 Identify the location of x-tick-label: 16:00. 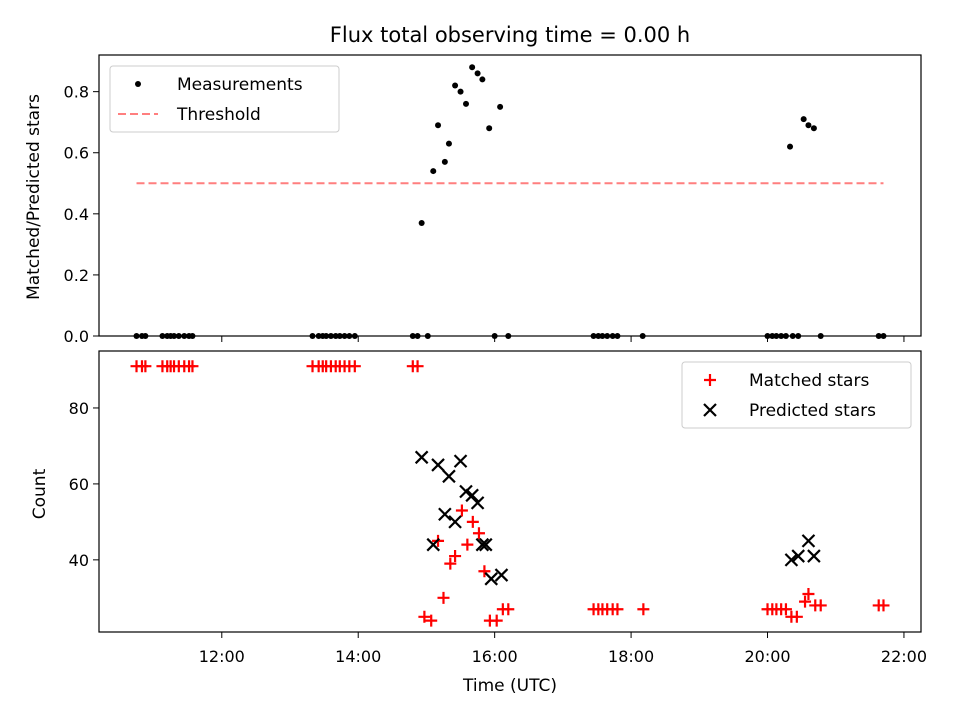
(495, 656).